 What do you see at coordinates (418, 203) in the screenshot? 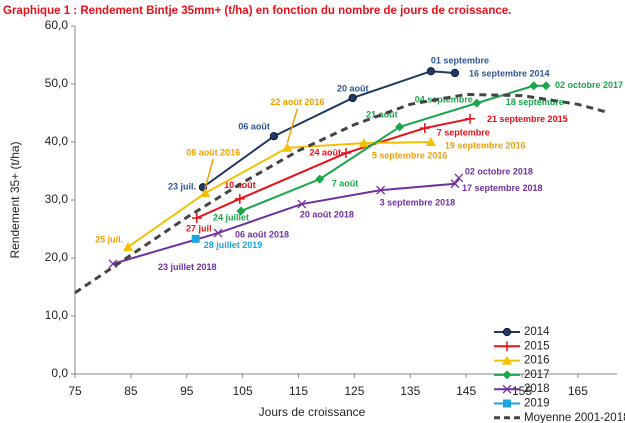
I see `point-label: 3 septembre 2018` at bounding box center [418, 203].